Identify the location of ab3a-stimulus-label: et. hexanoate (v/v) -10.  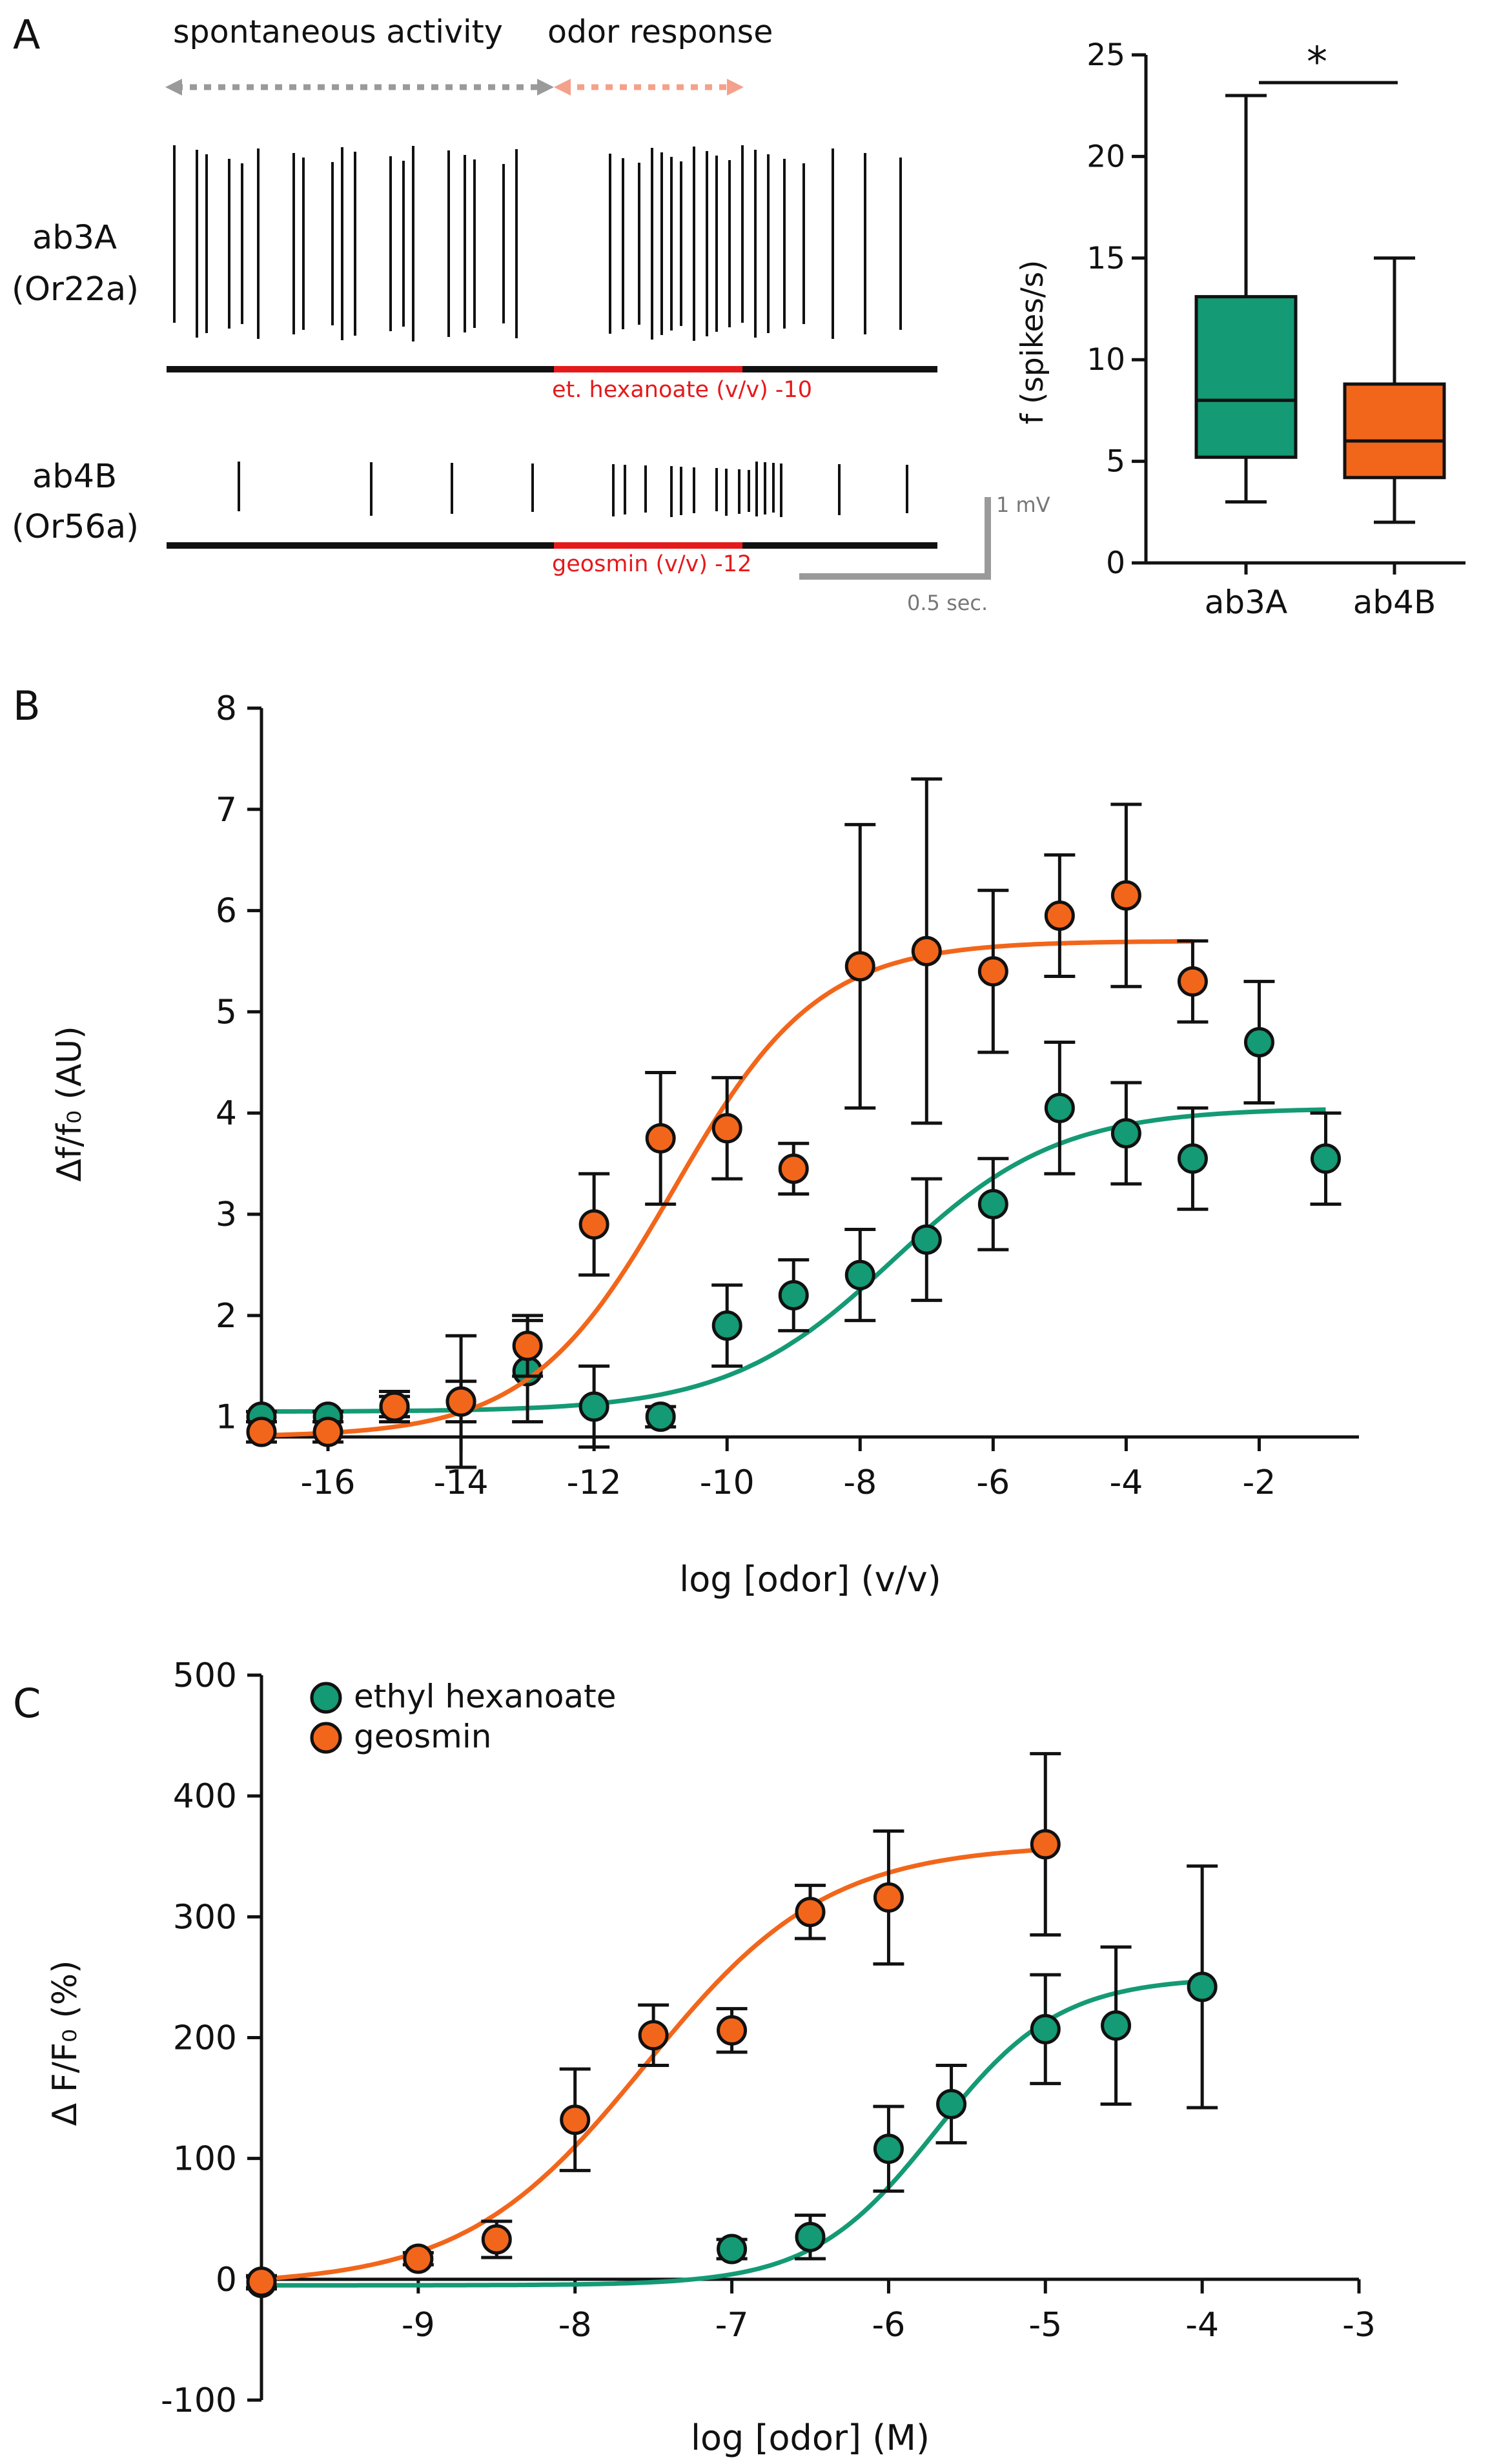
(682, 390).